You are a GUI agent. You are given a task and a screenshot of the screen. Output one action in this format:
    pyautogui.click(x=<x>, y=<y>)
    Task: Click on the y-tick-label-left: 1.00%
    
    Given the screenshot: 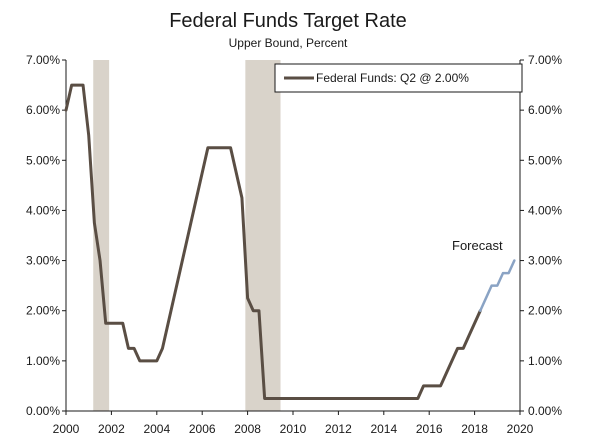 What is the action you would take?
    pyautogui.click(x=43, y=361)
    